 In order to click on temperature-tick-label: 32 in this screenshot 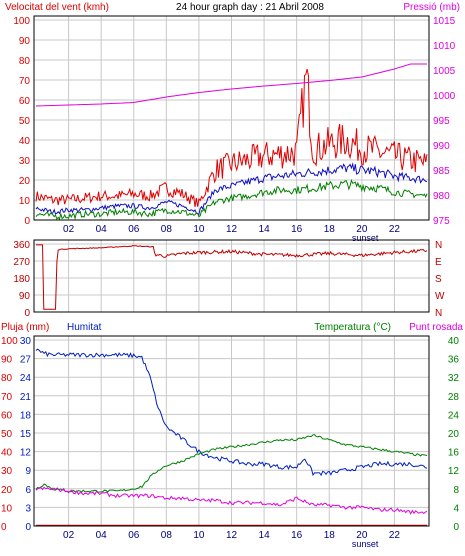, I will do `click(454, 378)`.